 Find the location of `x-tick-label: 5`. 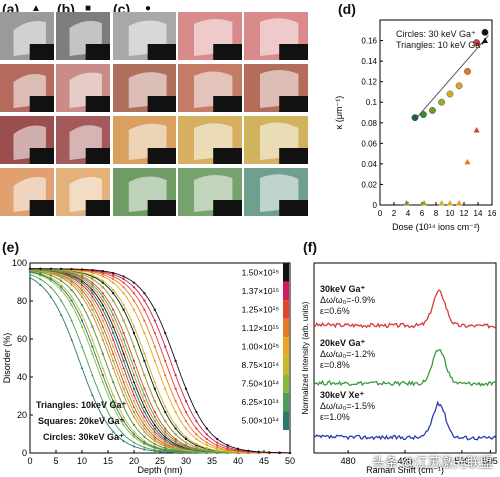

x-tick-label: 5 is located at coordinates (55, 461).